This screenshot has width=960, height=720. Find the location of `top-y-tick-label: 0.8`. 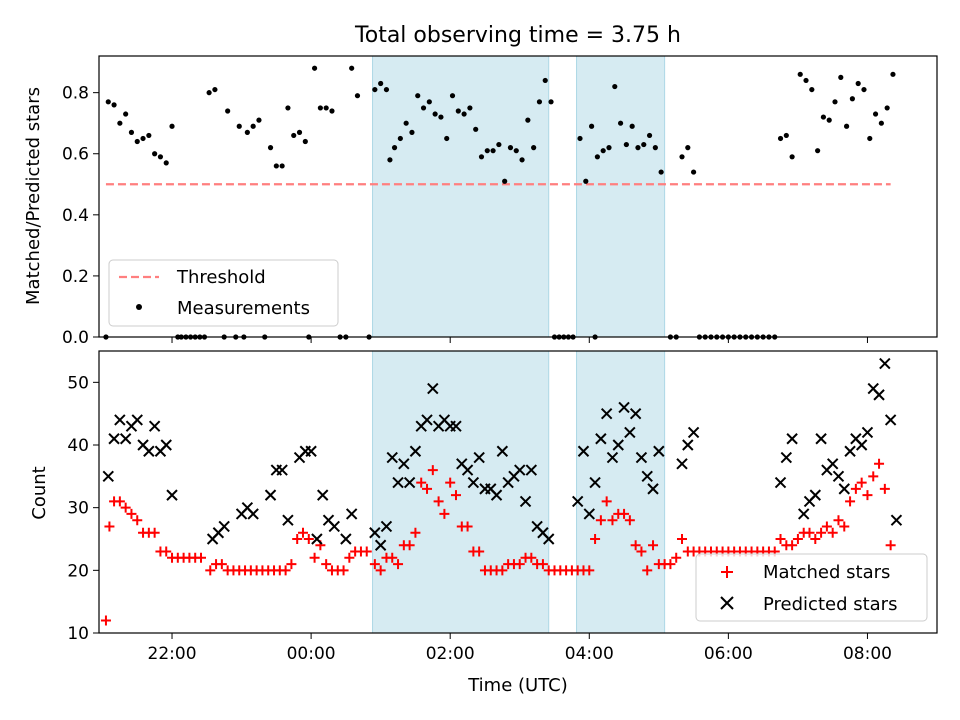

top-y-tick-label: 0.8 is located at coordinates (75, 94).